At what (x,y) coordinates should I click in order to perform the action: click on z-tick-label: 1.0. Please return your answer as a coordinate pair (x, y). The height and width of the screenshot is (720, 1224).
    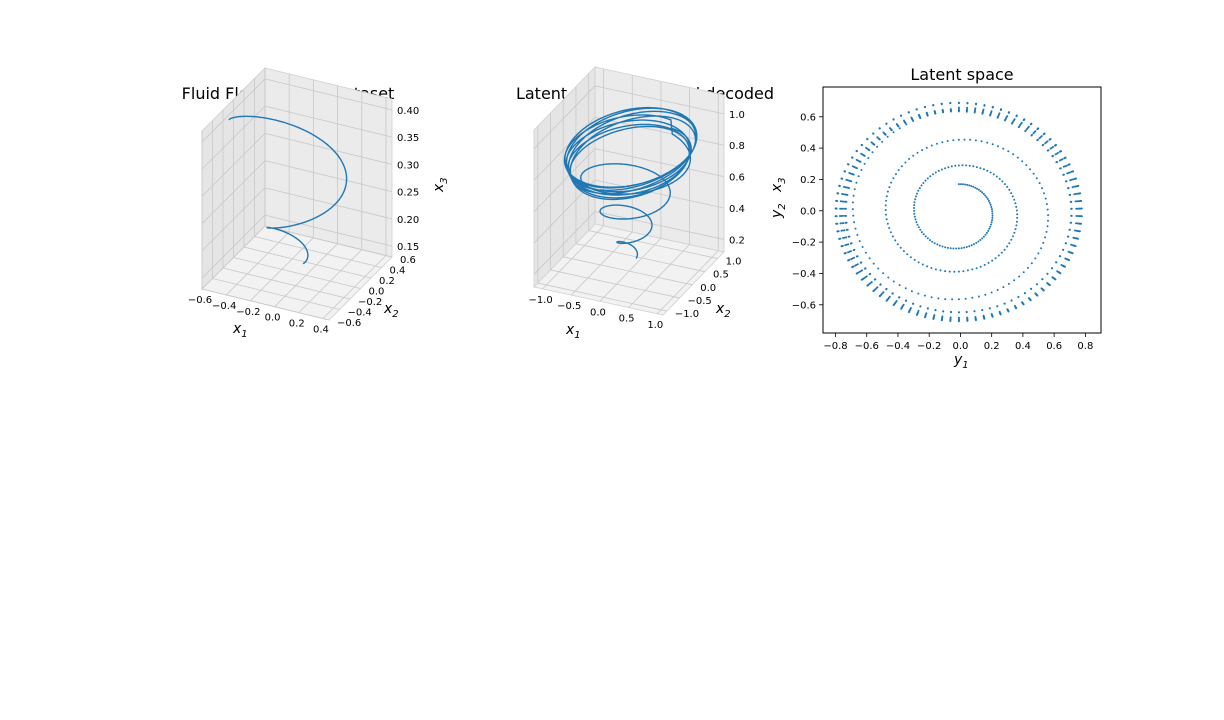
    Looking at the image, I should click on (737, 115).